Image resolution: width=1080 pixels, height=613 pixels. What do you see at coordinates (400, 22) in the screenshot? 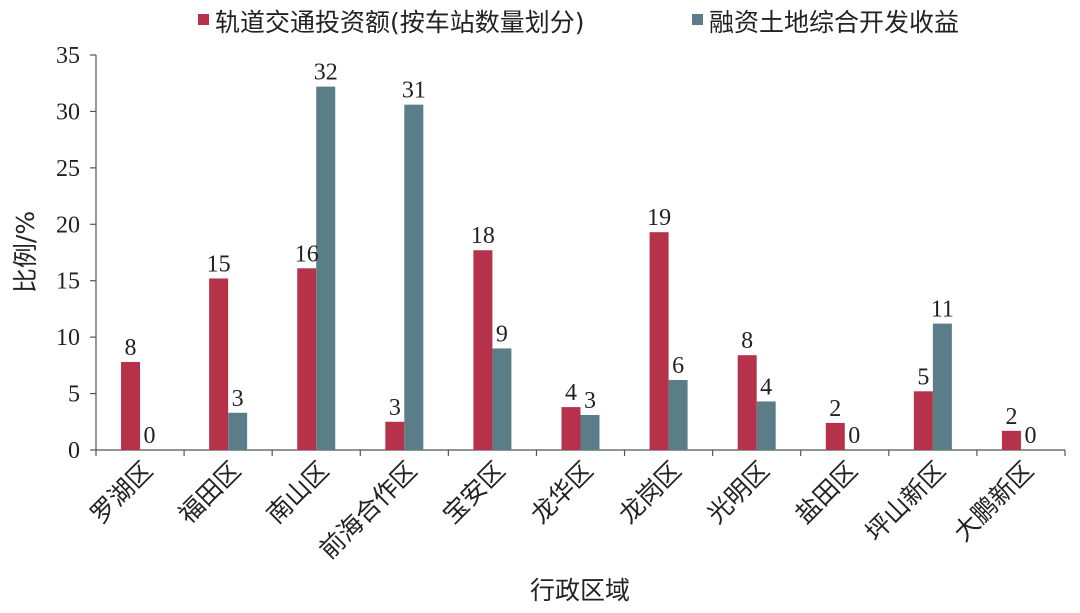
I see `legend-label-series-1: 轨道交通投资额(按车站数量划分)` at bounding box center [400, 22].